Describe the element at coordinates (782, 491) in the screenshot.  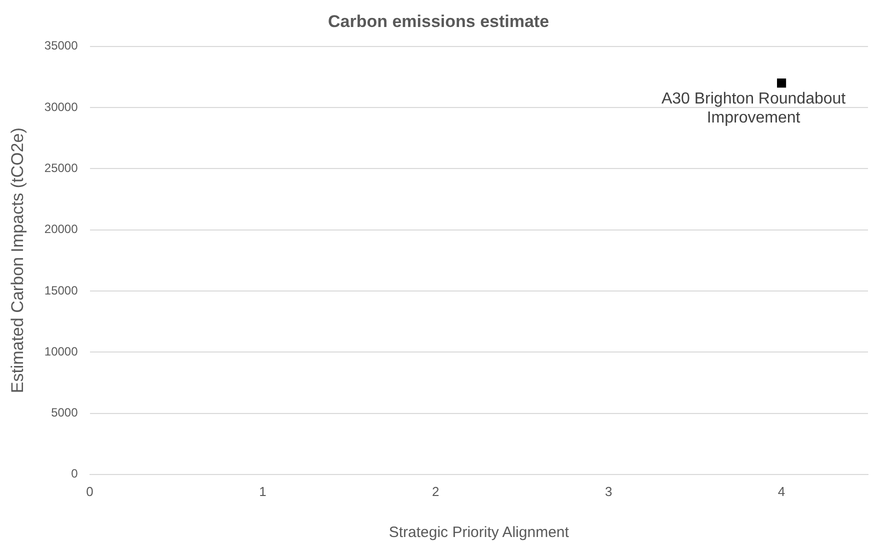
I see `x-tick-label: 4` at that location.